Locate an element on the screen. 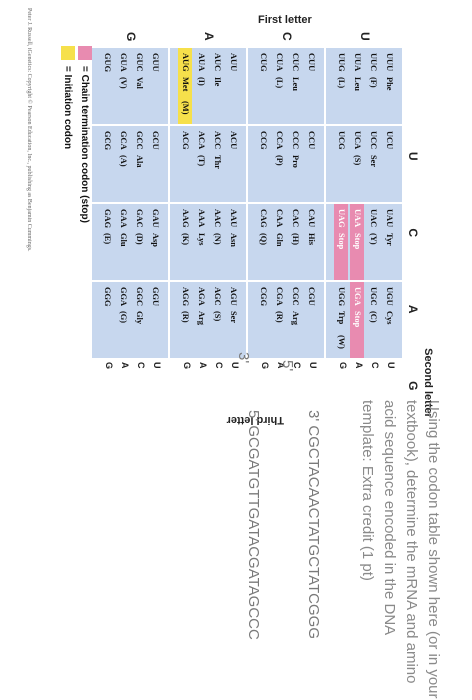 The image size is (472, 700). codon: GAA is located at coordinates (123, 218).